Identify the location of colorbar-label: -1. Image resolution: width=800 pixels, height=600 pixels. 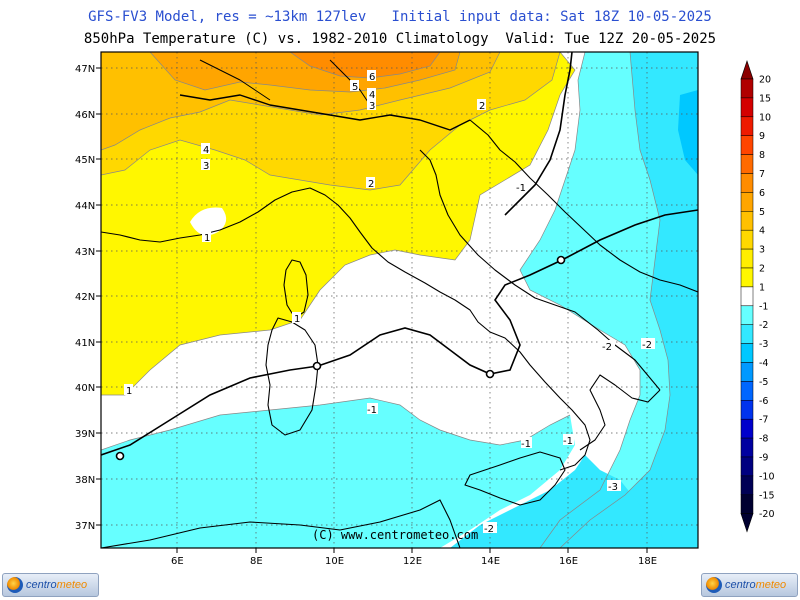
(763, 306).